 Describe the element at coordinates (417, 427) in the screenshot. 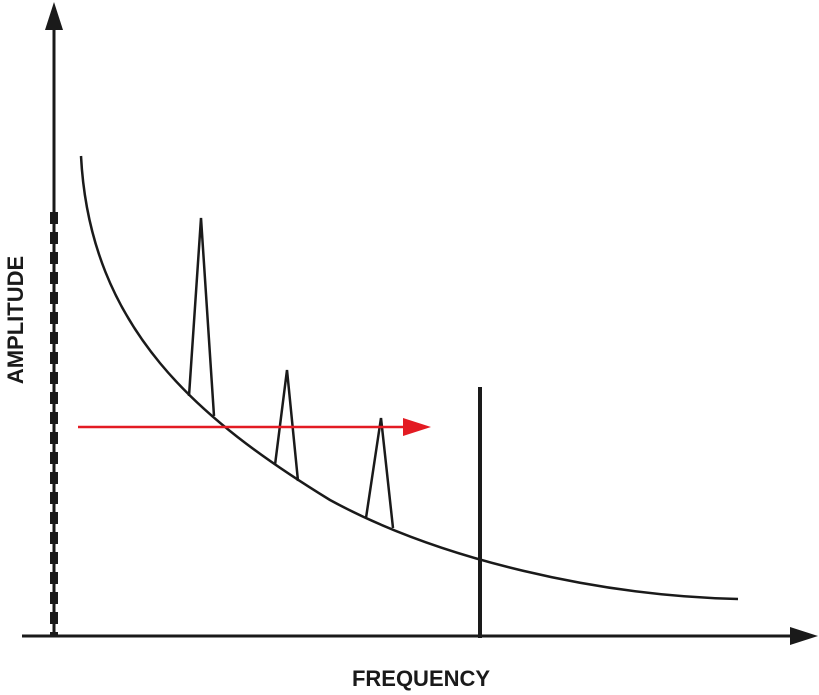

I see `red-arrow-head` at that location.